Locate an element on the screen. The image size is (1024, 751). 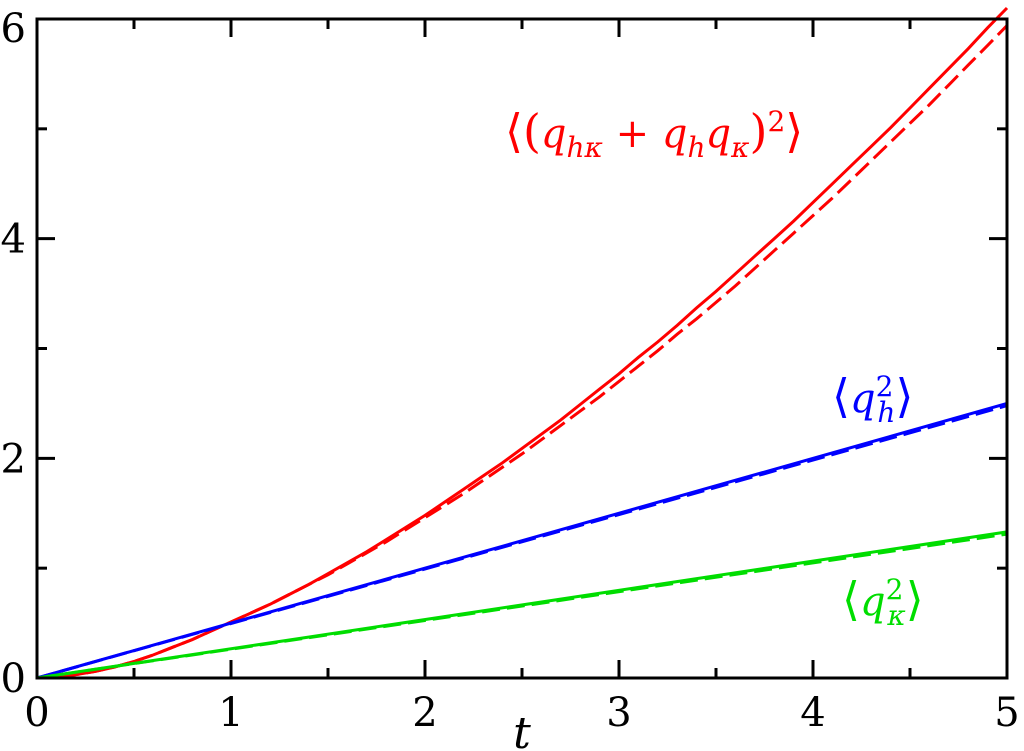
x-tick-label-5: 5 is located at coordinates (1006, 713).